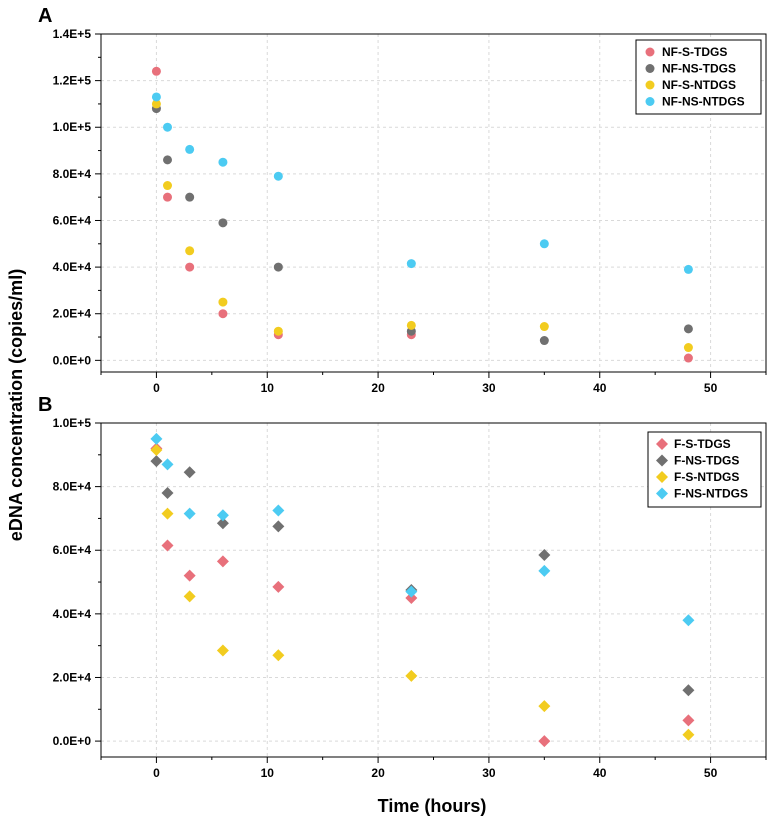 Image resolution: width=775 pixels, height=823 pixels. What do you see at coordinates (72, 314) in the screenshot?
I see `panel-a-y-tick-label: 2.0E+4` at bounding box center [72, 314].